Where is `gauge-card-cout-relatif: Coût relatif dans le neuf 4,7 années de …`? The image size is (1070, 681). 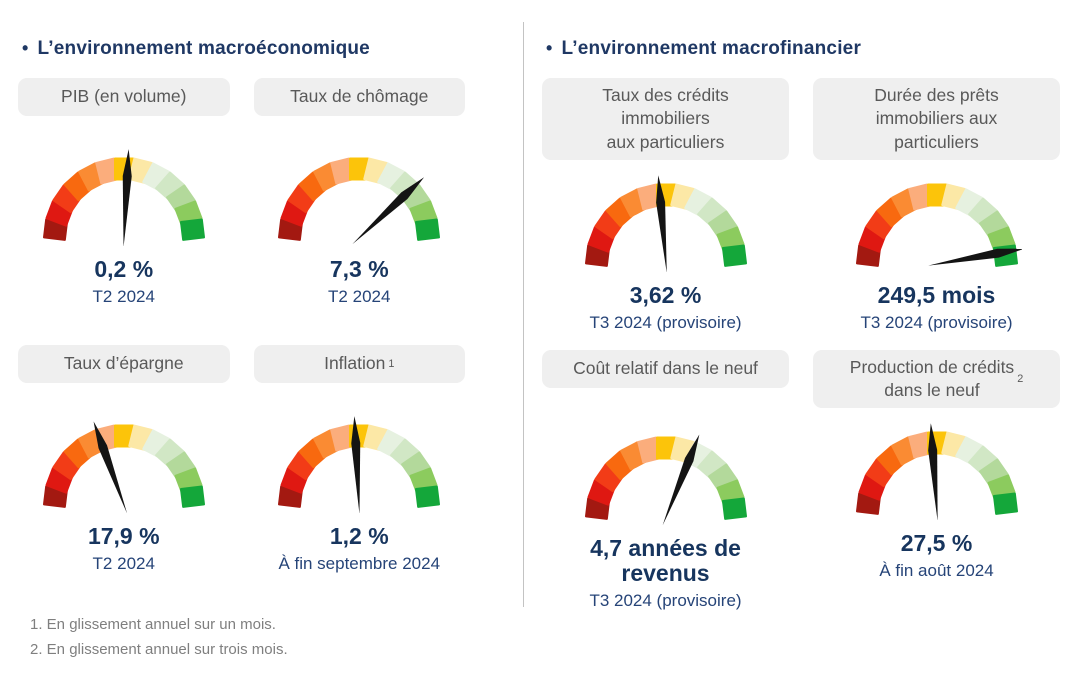
gauge-card-cout-relatif: Coût relatif dans le neuf 4,7 années de … is located at coordinates (665, 480).